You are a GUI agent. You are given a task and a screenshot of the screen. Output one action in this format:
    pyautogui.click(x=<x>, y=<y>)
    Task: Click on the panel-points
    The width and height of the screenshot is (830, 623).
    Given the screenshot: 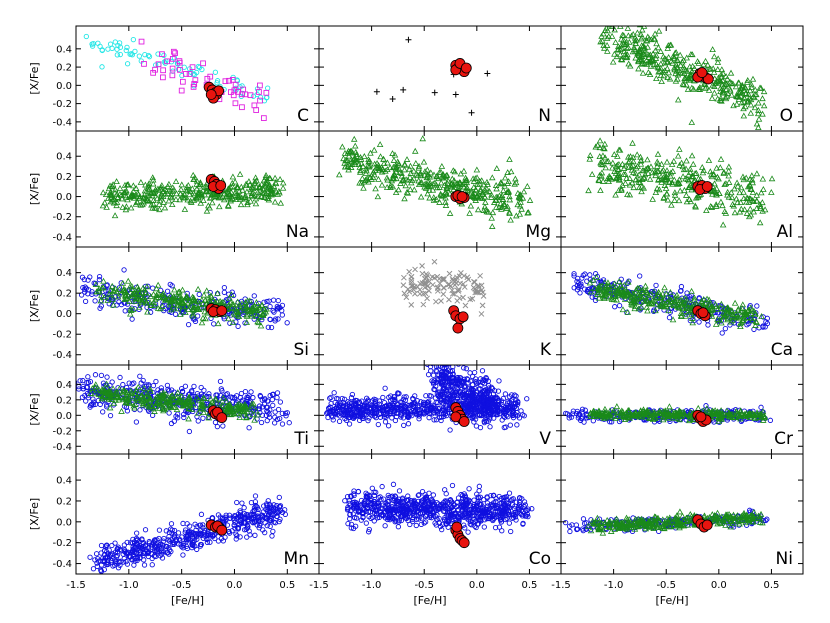 What is the action you would take?
    pyautogui.click(x=671, y=303)
    